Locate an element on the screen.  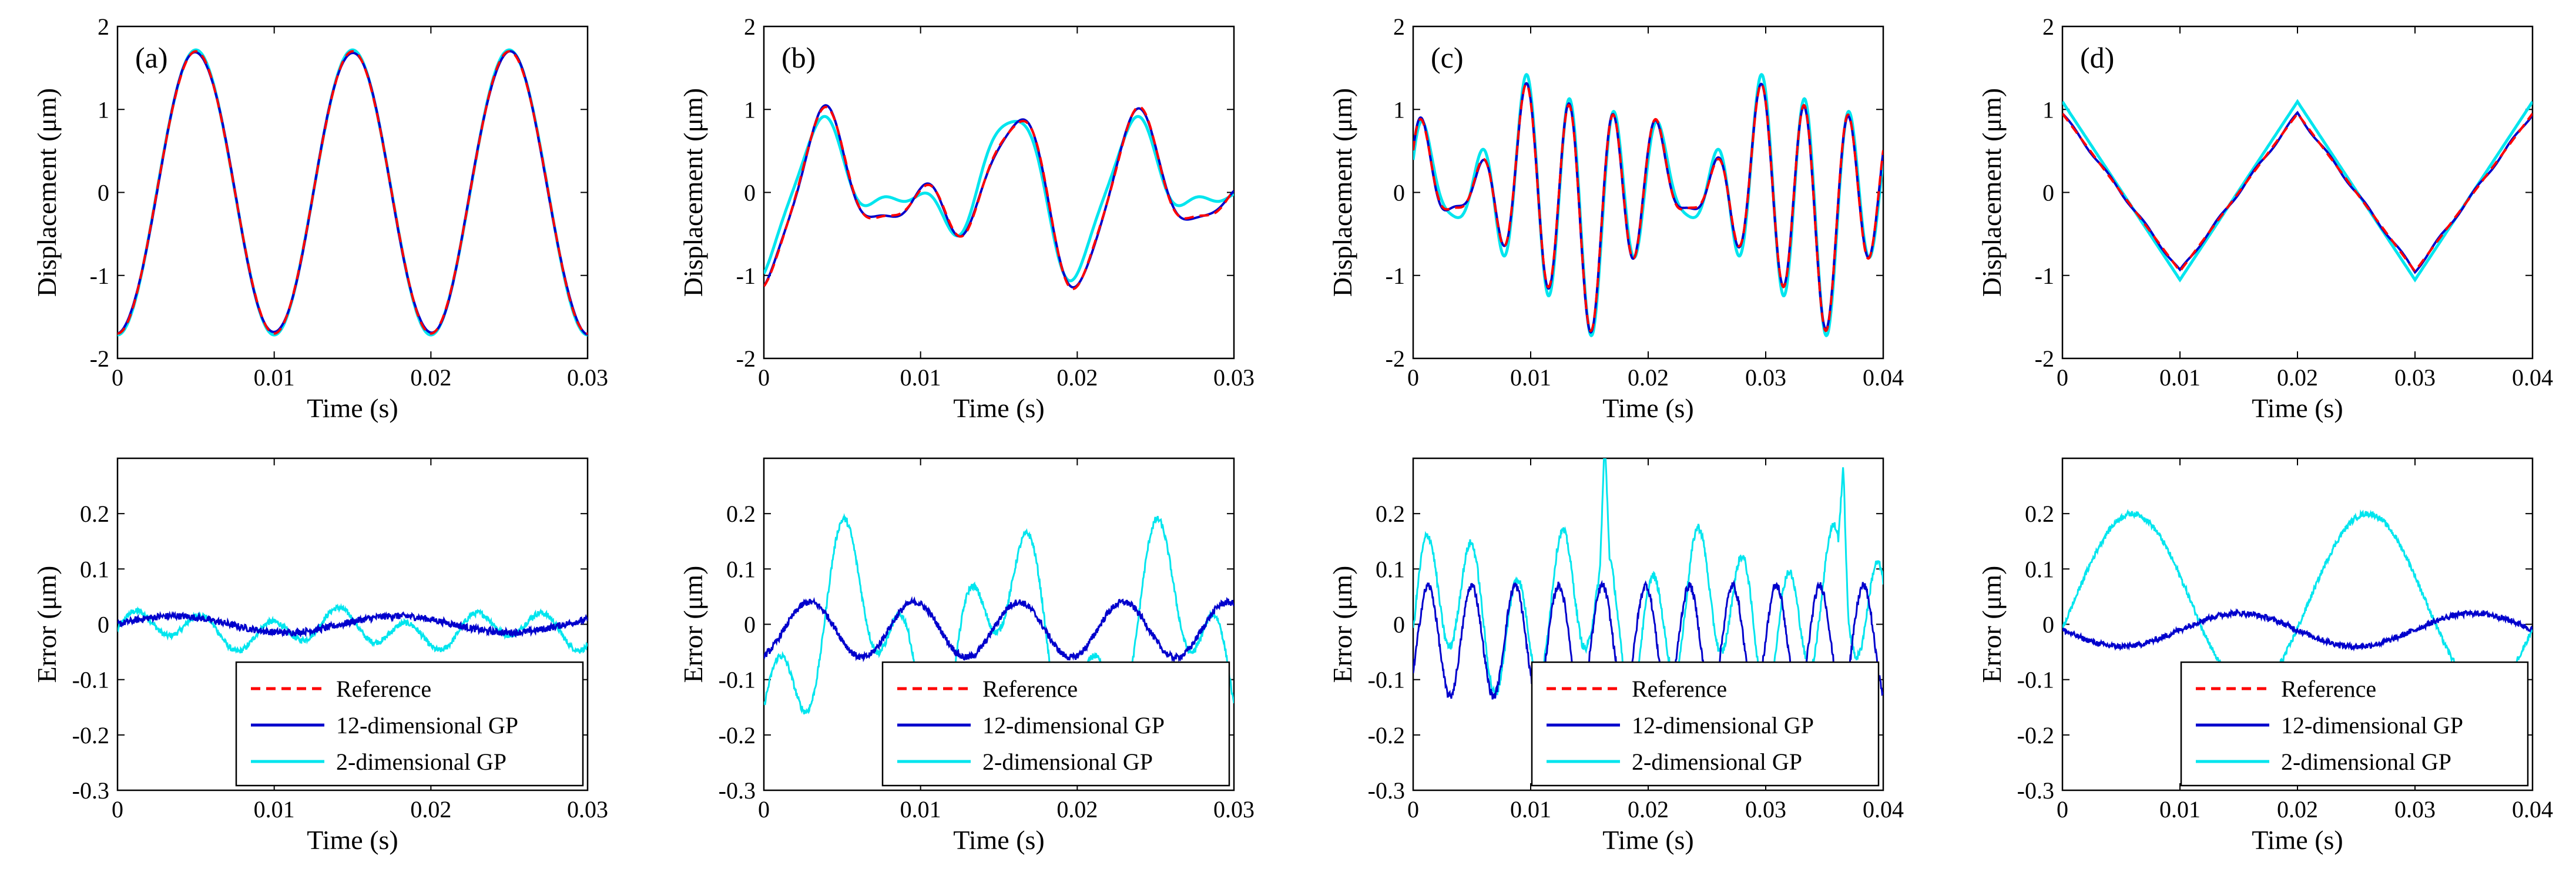
panel-tag: (c) is located at coordinates (1448, 57).